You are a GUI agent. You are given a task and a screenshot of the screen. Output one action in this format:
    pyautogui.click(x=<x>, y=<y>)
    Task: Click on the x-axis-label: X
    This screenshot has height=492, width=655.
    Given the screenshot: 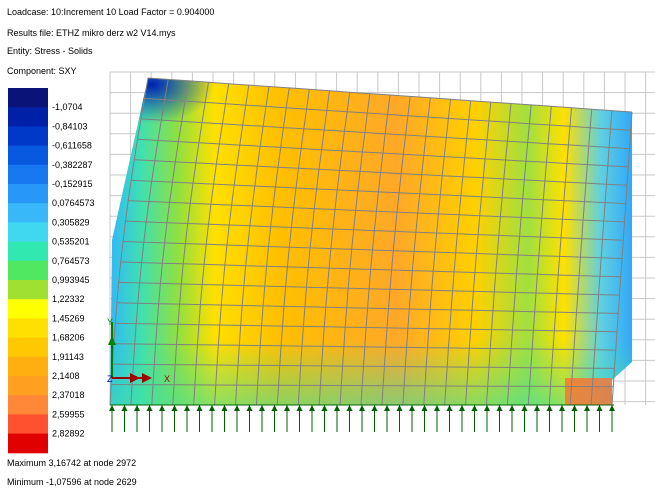 What is the action you would take?
    pyautogui.click(x=167, y=379)
    